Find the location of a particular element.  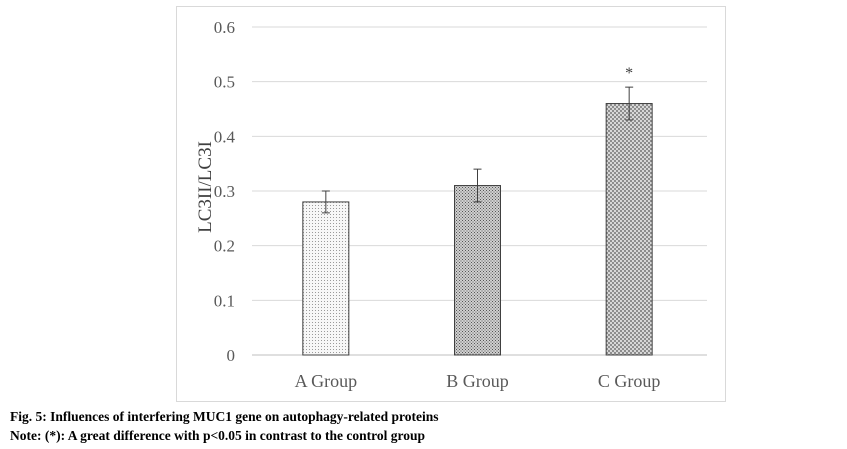

y-tick-label: 0.1 is located at coordinates (224, 300).